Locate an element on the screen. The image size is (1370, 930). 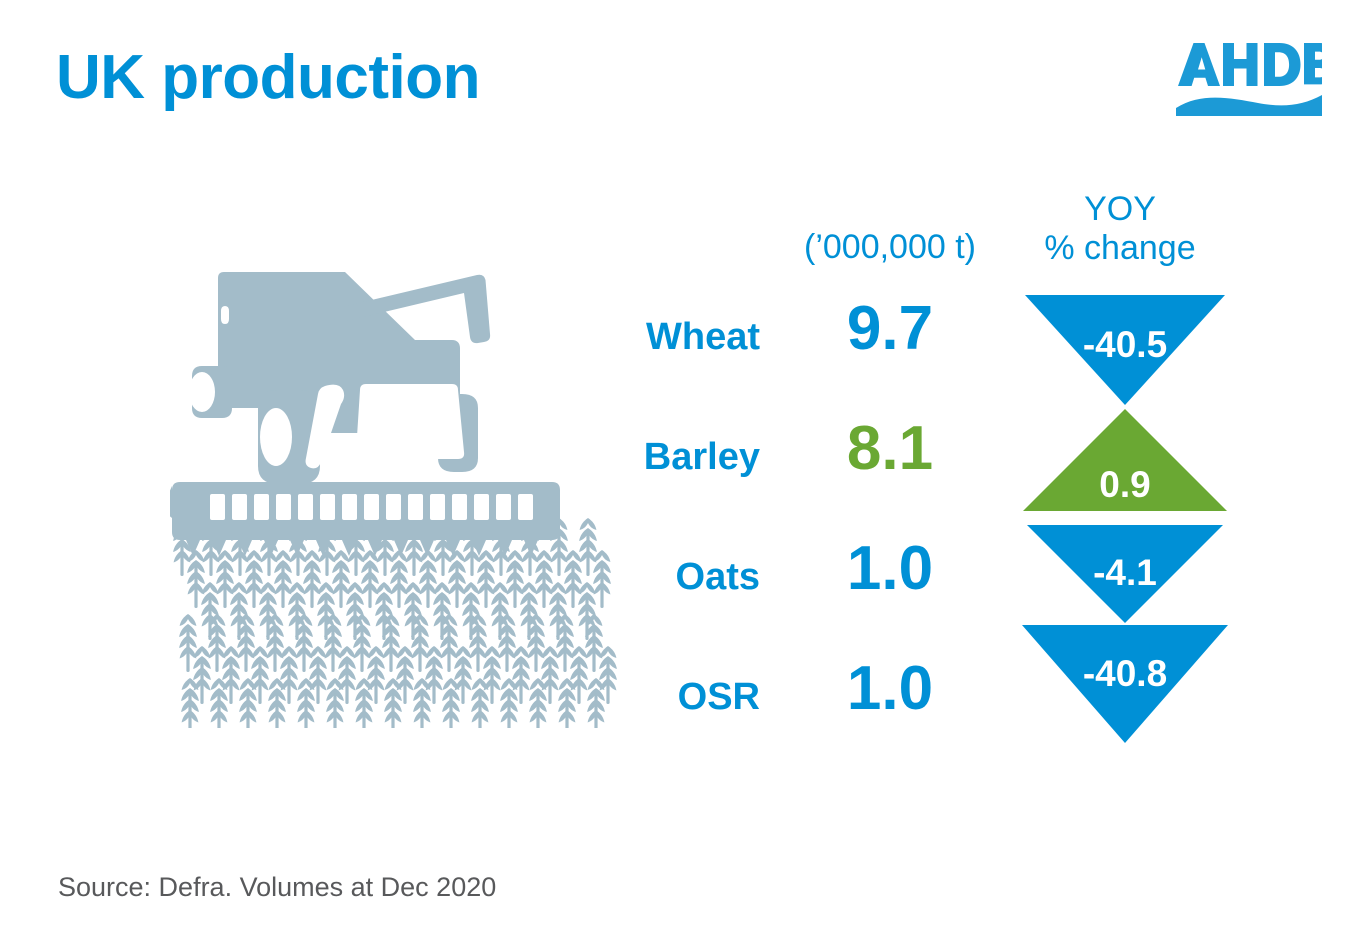
row-value-barley: 8.1 is located at coordinates (890, 448).